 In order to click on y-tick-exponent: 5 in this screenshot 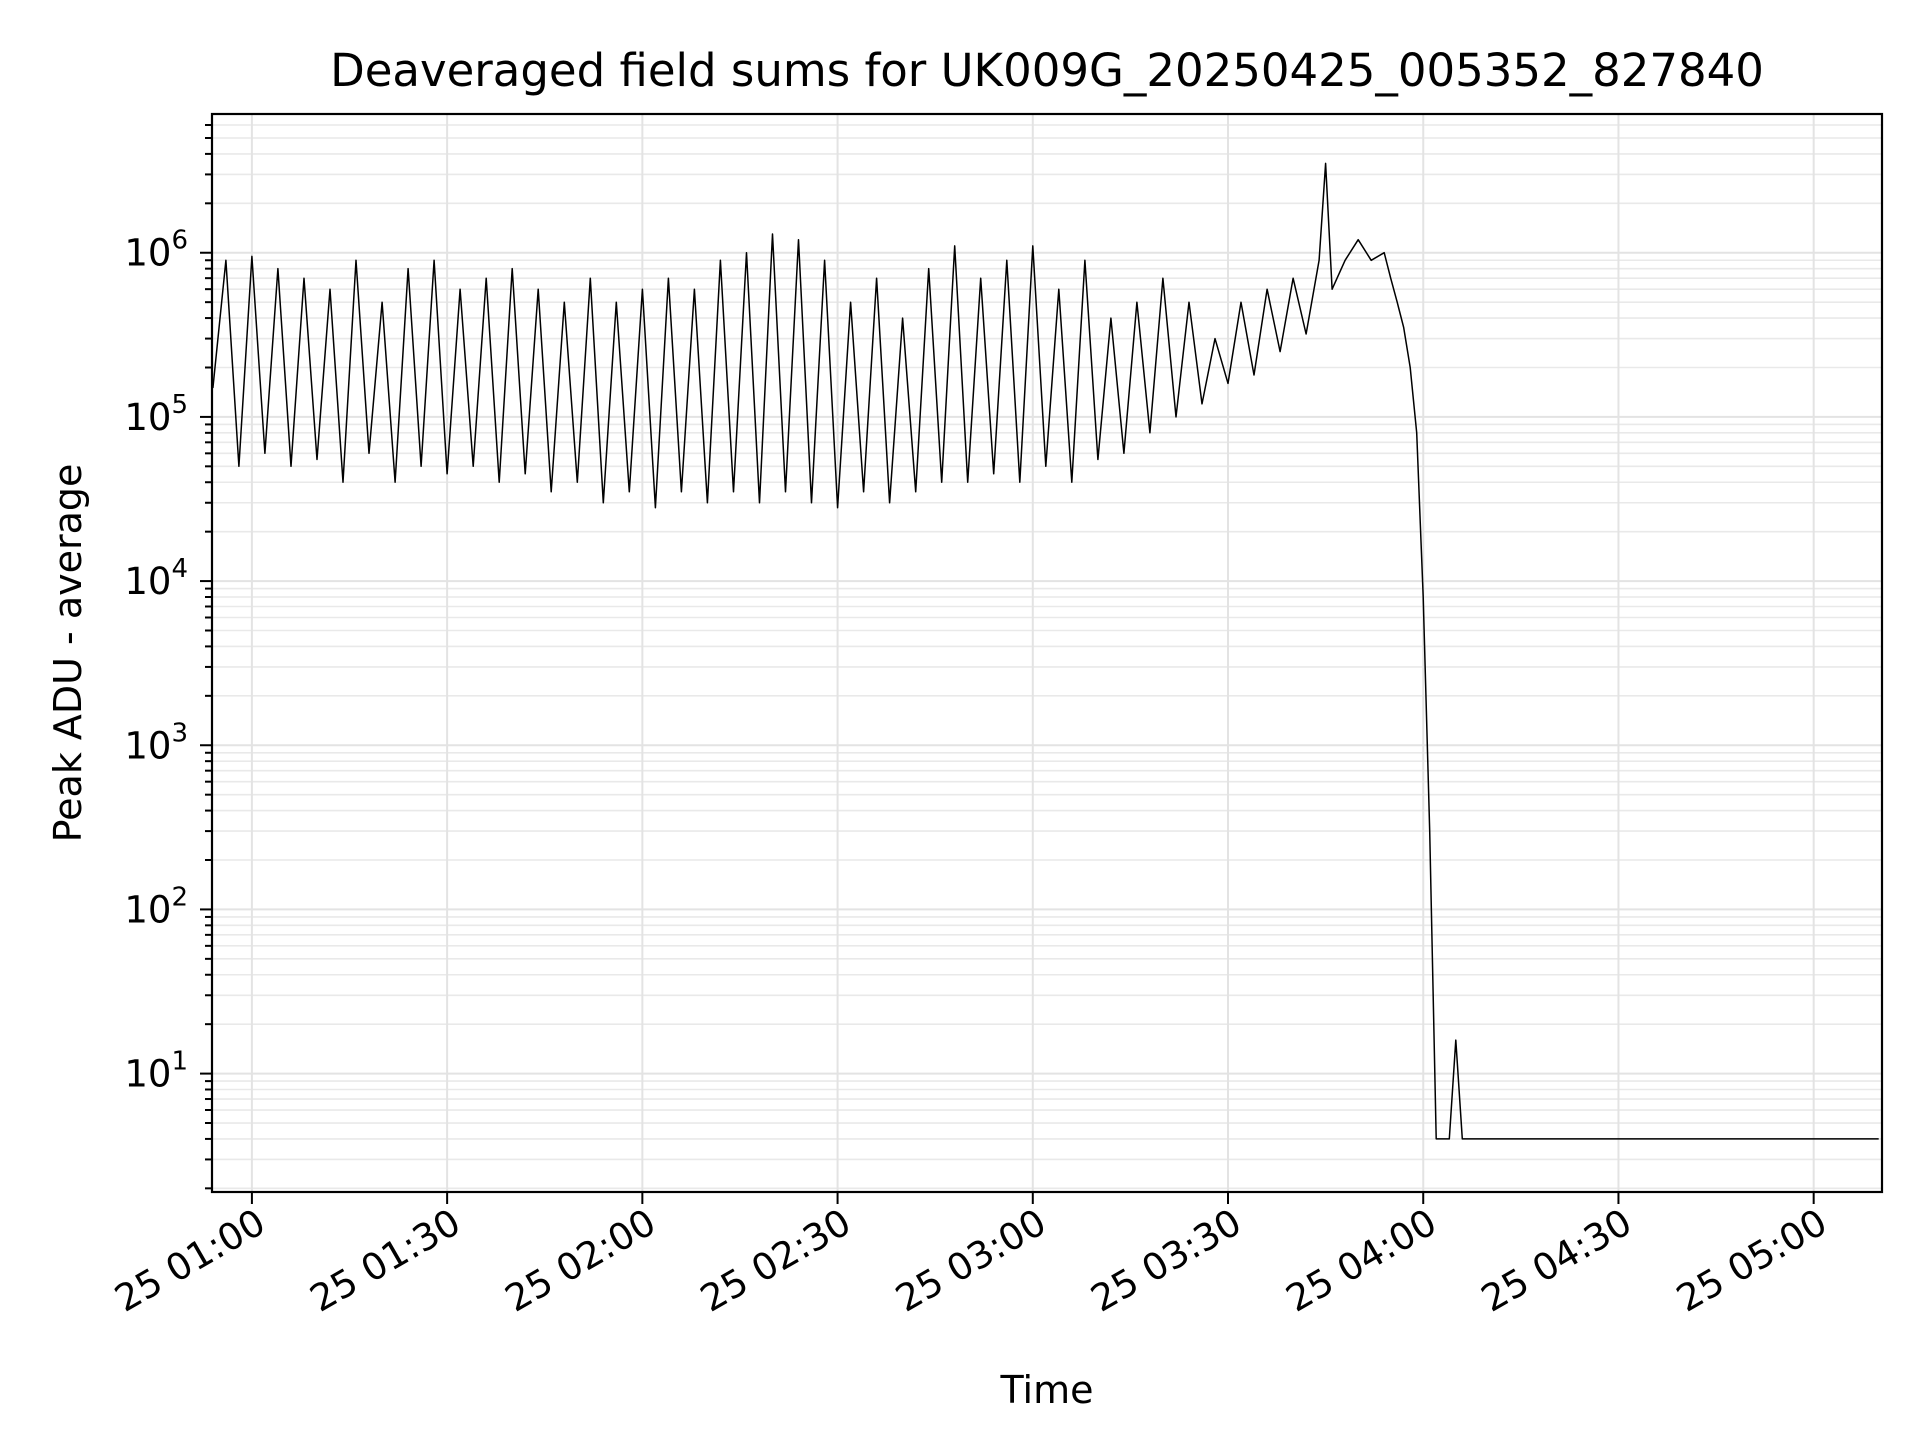, I will do `click(179, 405)`.